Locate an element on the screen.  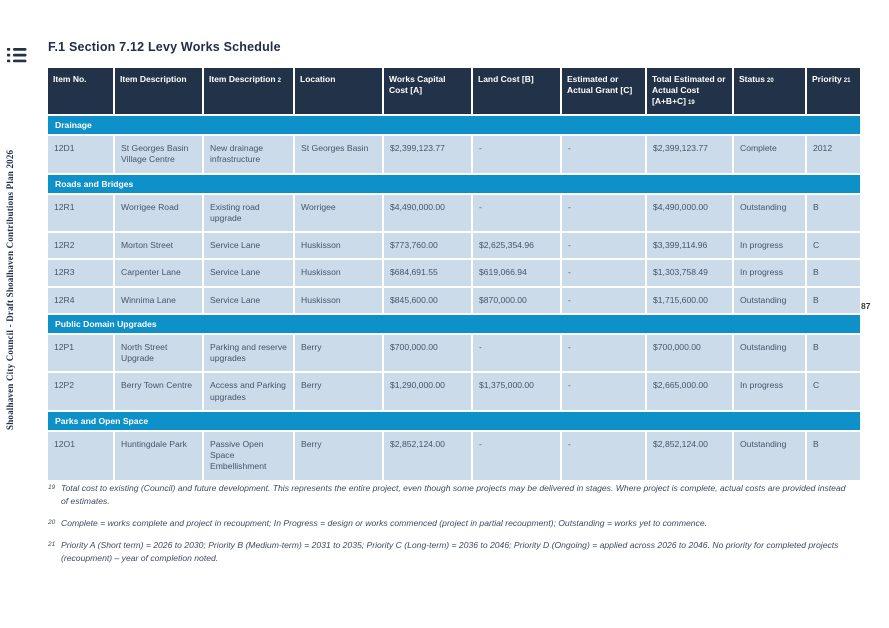
section-row: Parks and Open Space is located at coordinates (454, 421).